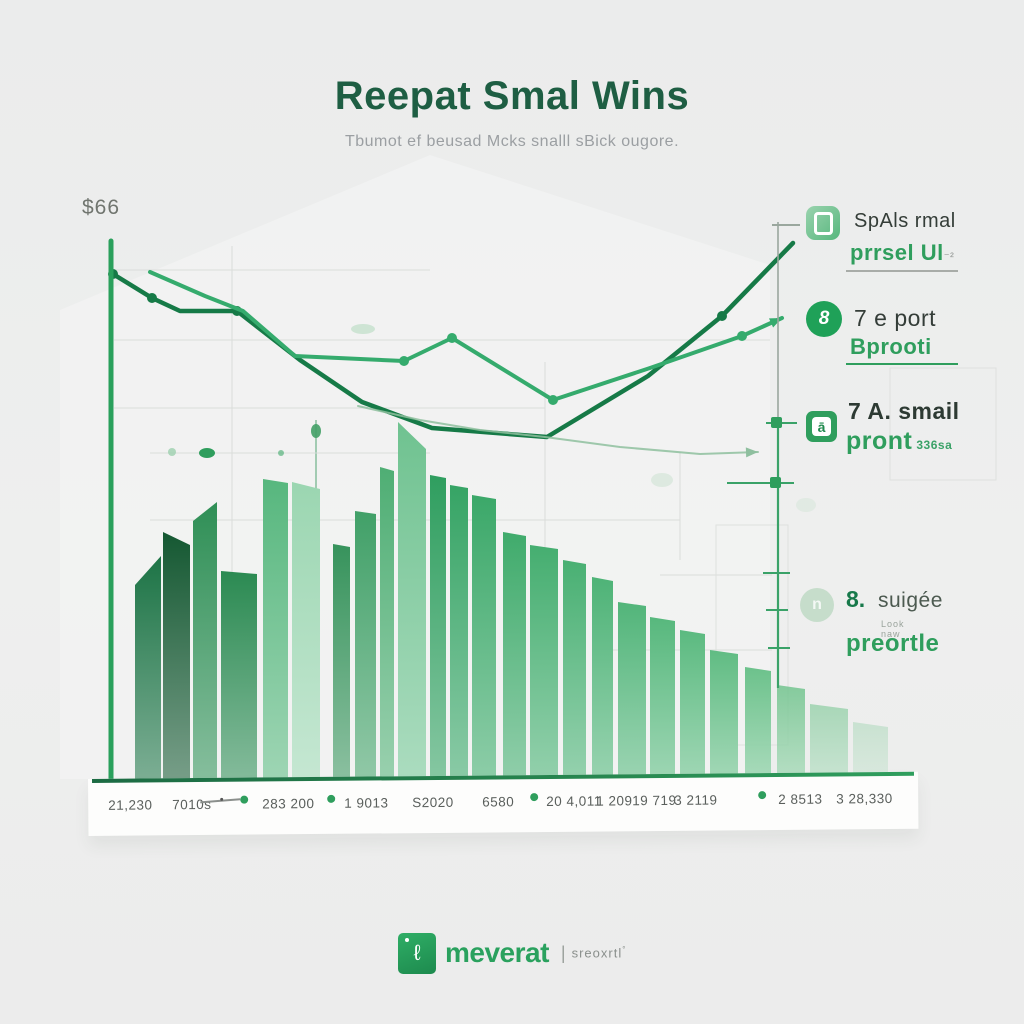  Describe the element at coordinates (904, 411) in the screenshot. I see `legend-3-line1: 7 A. smail` at that location.